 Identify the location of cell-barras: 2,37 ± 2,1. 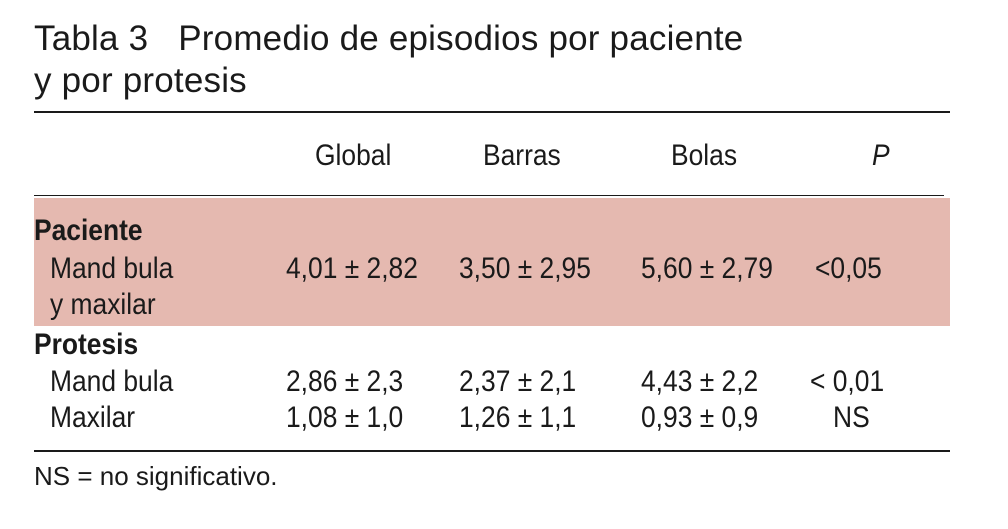
(518, 381).